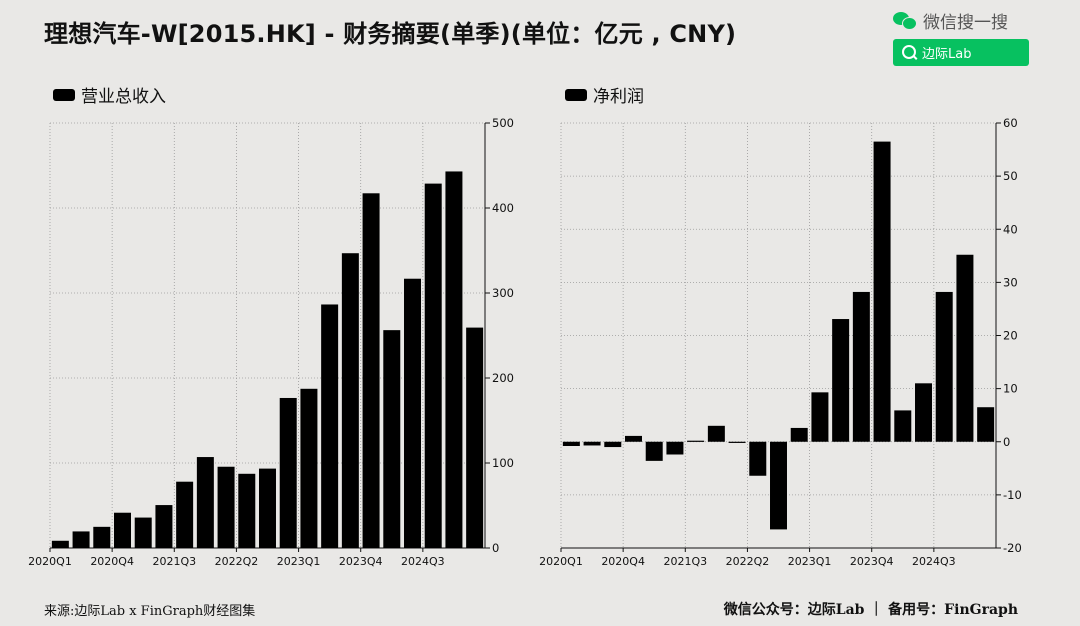 The image size is (1080, 626). Describe the element at coordinates (1010, 336) in the screenshot. I see `net-profit-ytick-label: 20` at that location.